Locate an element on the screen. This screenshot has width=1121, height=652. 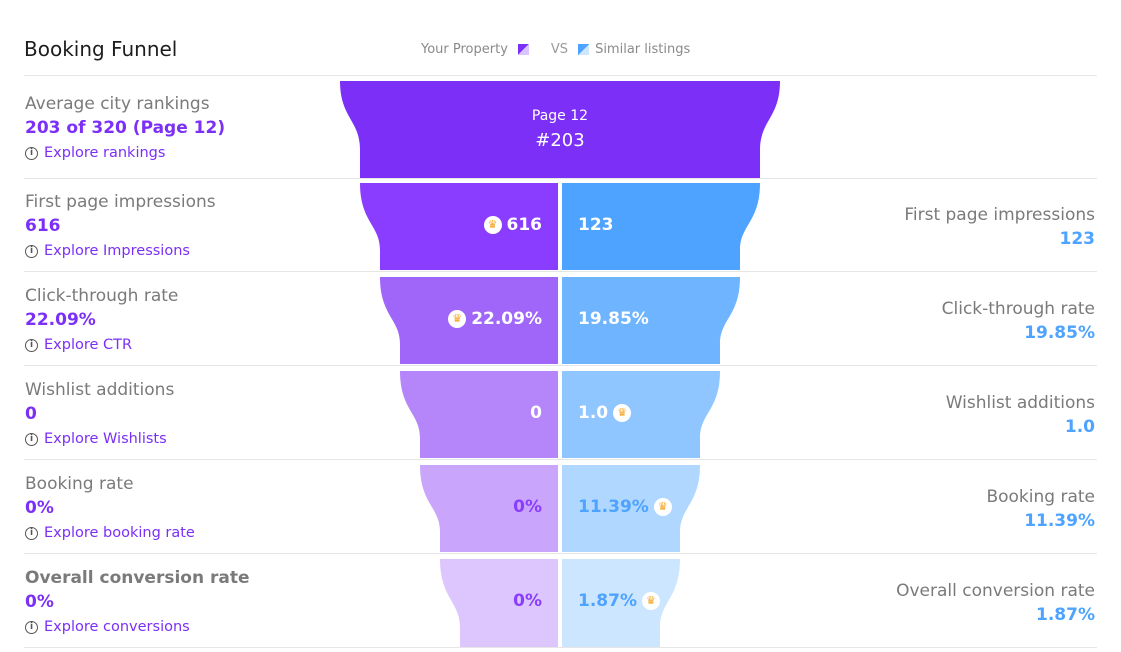
legend-similar-listings: Similar listings is located at coordinates (643, 49).